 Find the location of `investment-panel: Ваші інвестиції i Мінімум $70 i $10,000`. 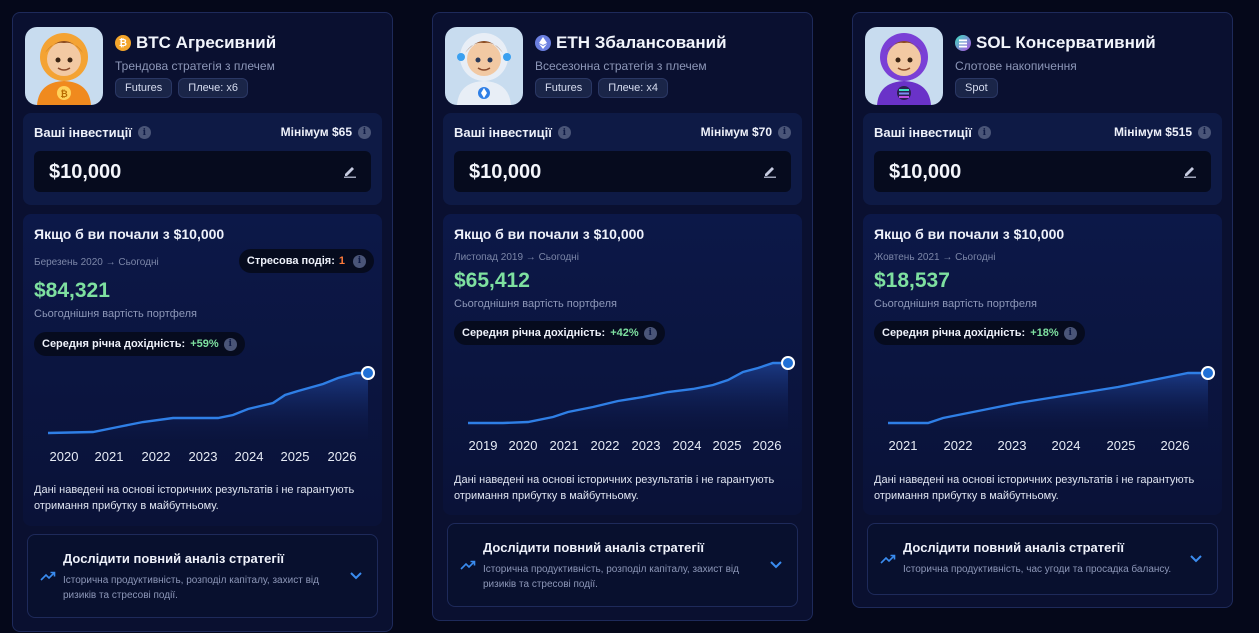

investment-panel: Ваші інвестиції i Мінімум $70 i $10,000 is located at coordinates (622, 159).